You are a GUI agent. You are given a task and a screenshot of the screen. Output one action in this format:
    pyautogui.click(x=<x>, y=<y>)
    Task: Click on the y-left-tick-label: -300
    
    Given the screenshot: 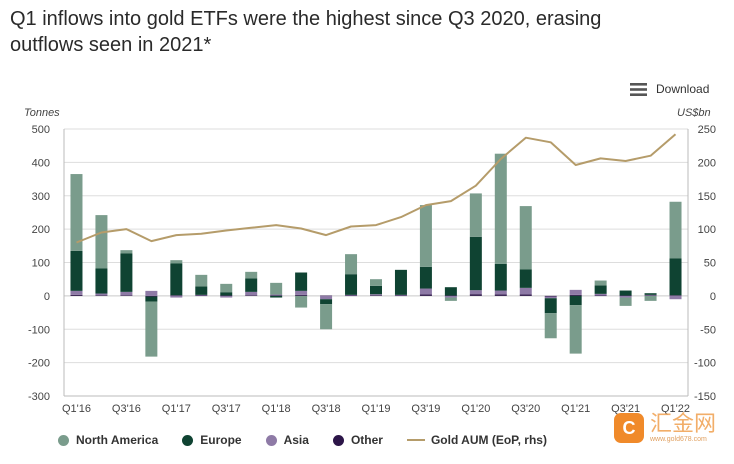 What is the action you would take?
    pyautogui.click(x=39, y=397)
    